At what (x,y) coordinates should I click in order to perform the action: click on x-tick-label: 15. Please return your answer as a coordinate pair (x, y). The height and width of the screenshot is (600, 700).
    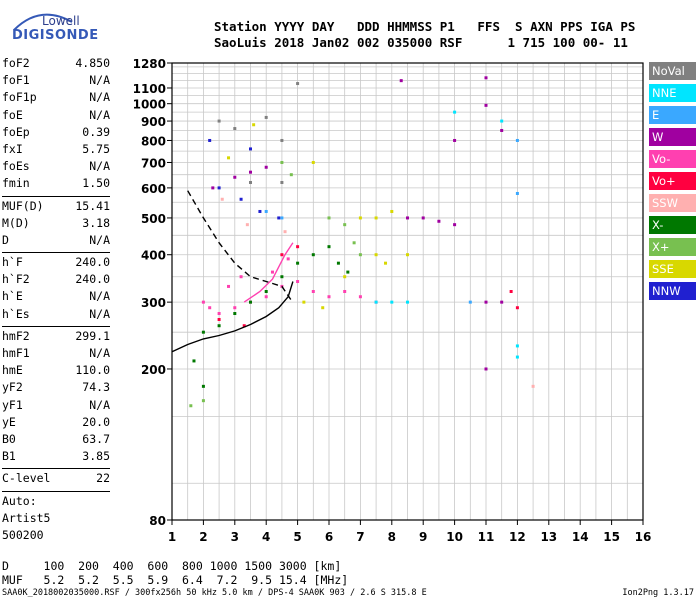
    Looking at the image, I should click on (611, 537).